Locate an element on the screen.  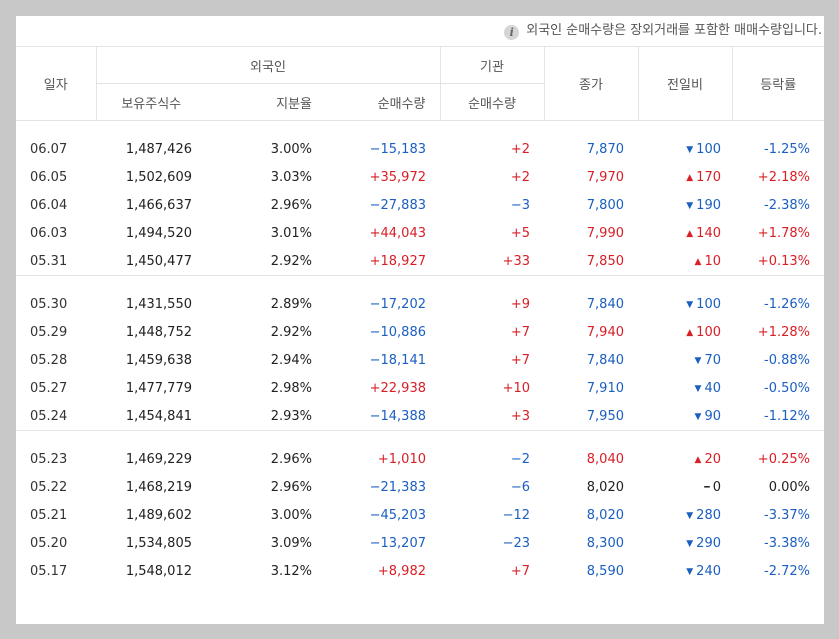
cell-change-value: 90 is located at coordinates (712, 416).